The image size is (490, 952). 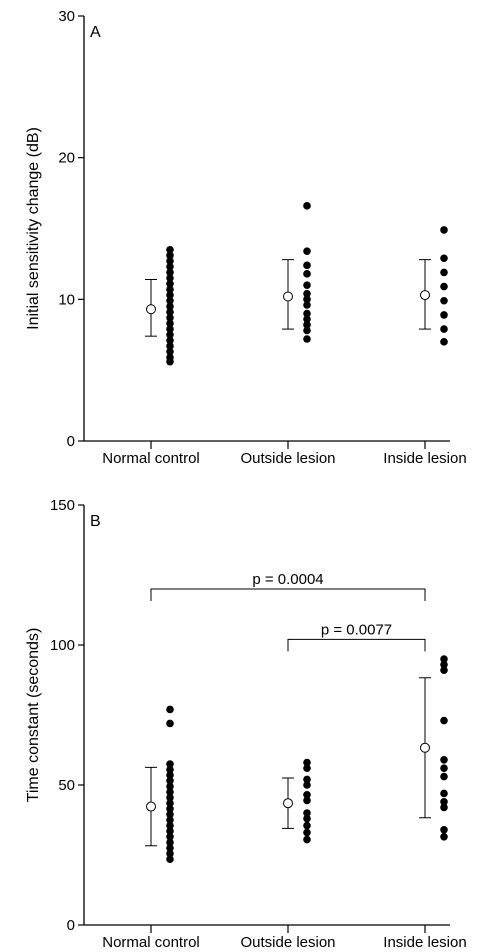 What do you see at coordinates (66, 16) in the screenshot?
I see `y-tick-label: 30` at bounding box center [66, 16].